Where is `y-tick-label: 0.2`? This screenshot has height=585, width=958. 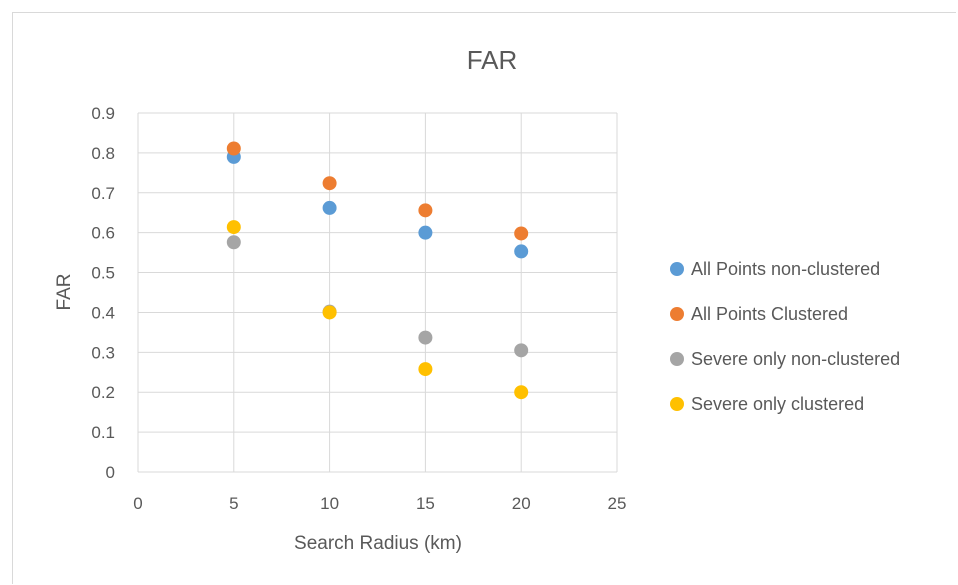 y-tick-label: 0.2 is located at coordinates (103, 392).